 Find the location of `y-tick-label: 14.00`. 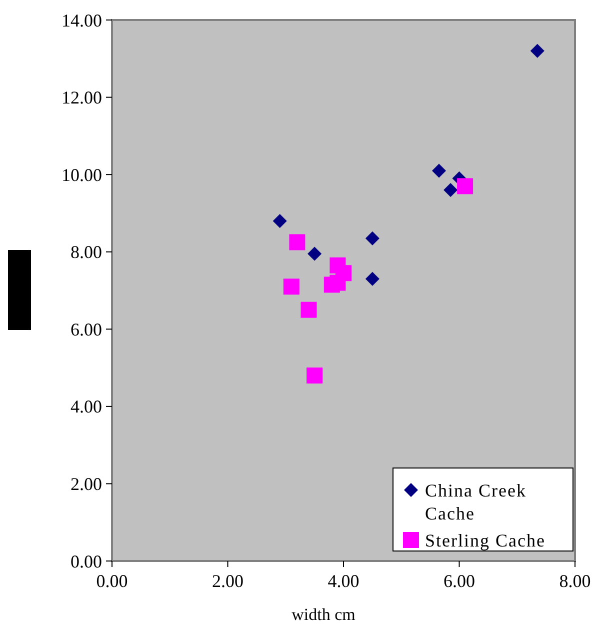

y-tick-label: 14.00 is located at coordinates (82, 20).